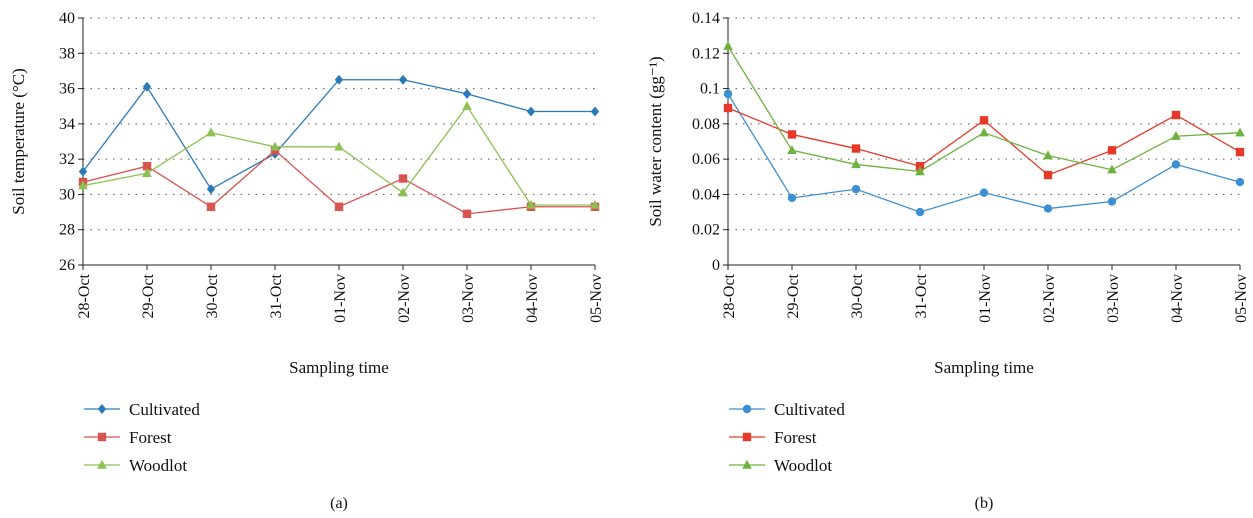  I want to click on y-tick-label: 0.02, so click(706, 230).